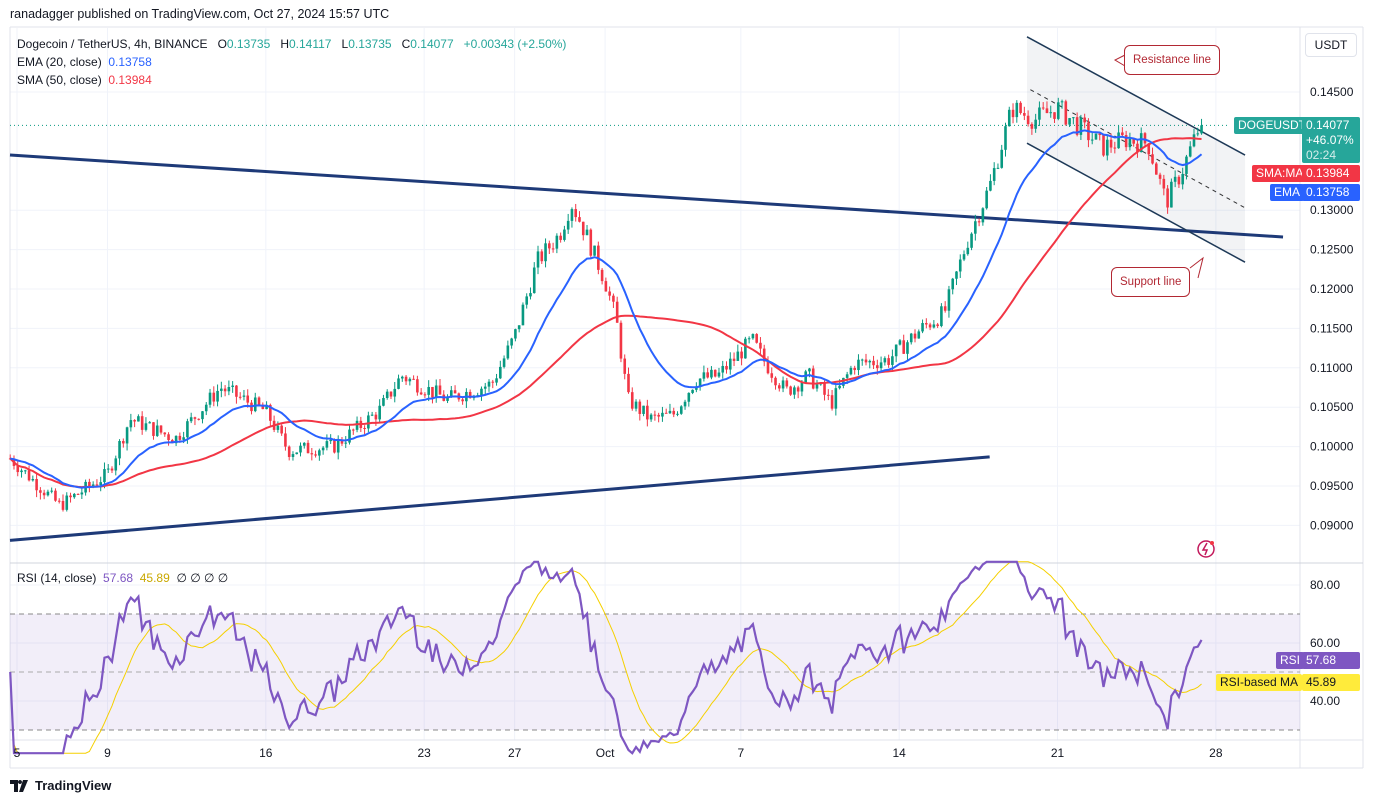 This screenshot has width=1373, height=804. What do you see at coordinates (1172, 60) in the screenshot?
I see `resistance-line-callout: Resistance line` at bounding box center [1172, 60].